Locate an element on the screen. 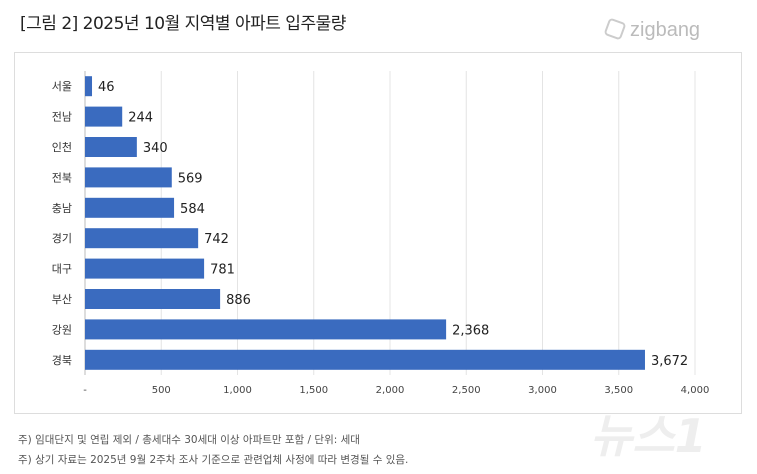 Image resolution: width=757 pixels, height=474 pixels. x-tick-label: 500 is located at coordinates (161, 390).